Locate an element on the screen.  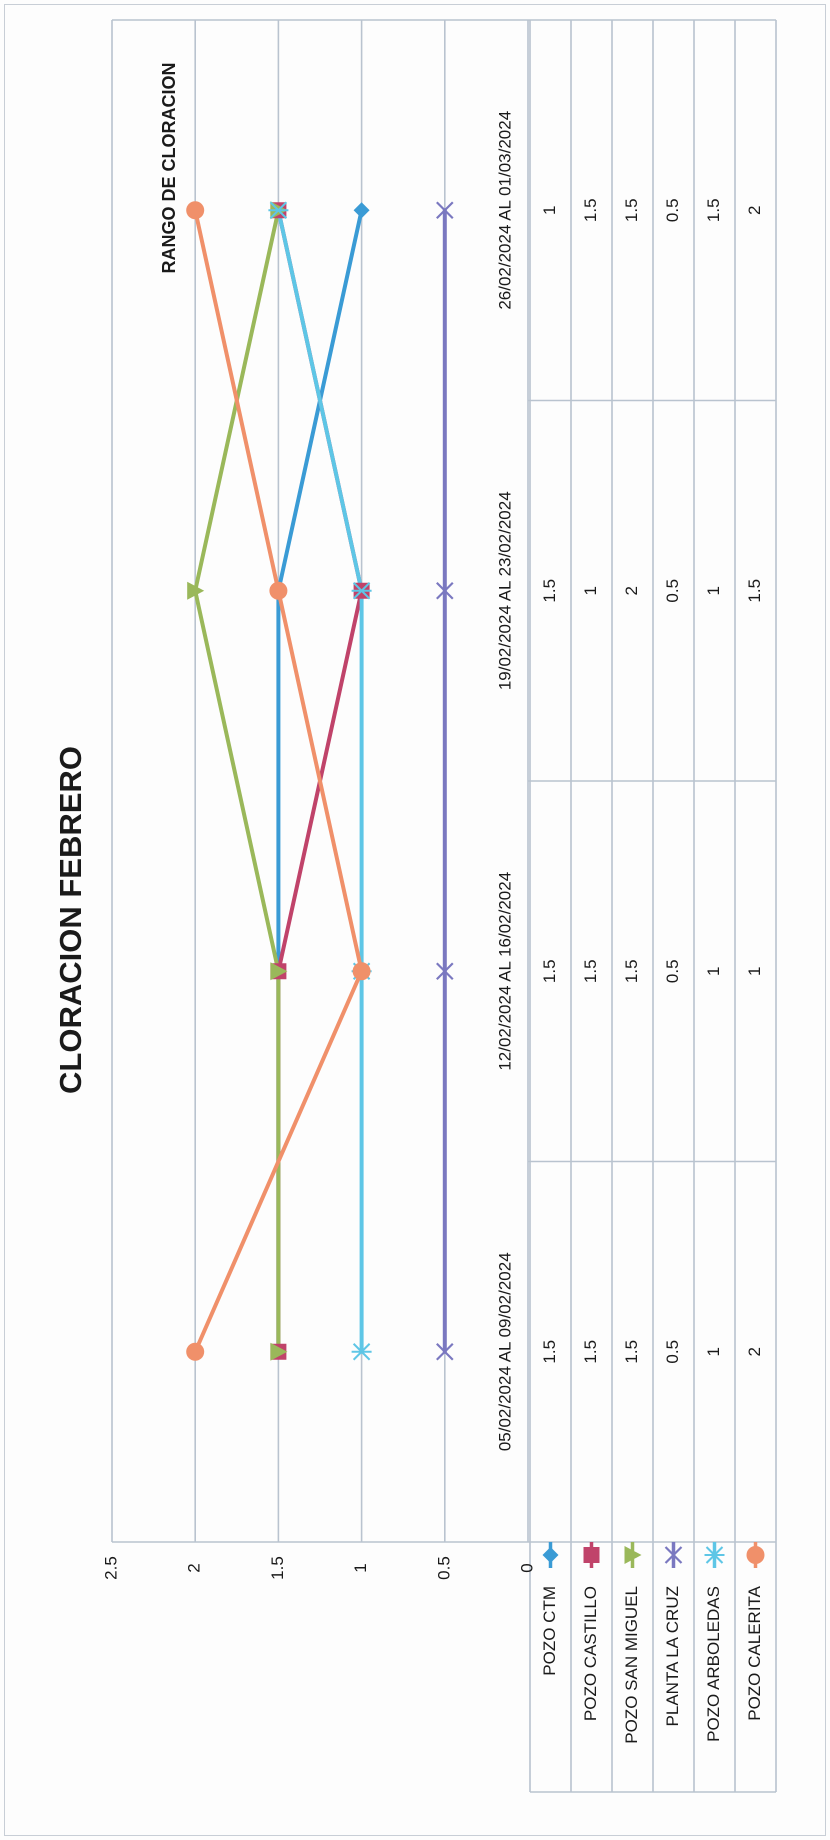
legend-series-name: POZO CASTILLO is located at coordinates (590, 1653).